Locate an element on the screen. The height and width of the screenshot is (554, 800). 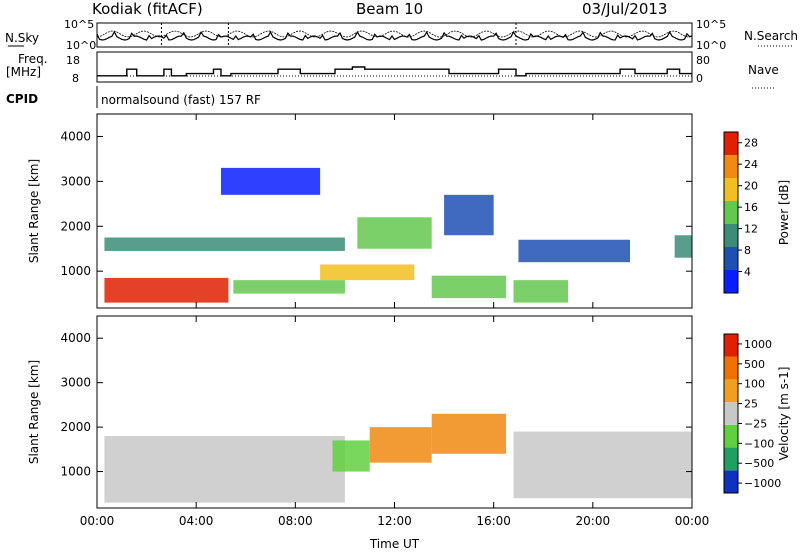
nsky-tick-top: 10^5 is located at coordinates (79, 24).